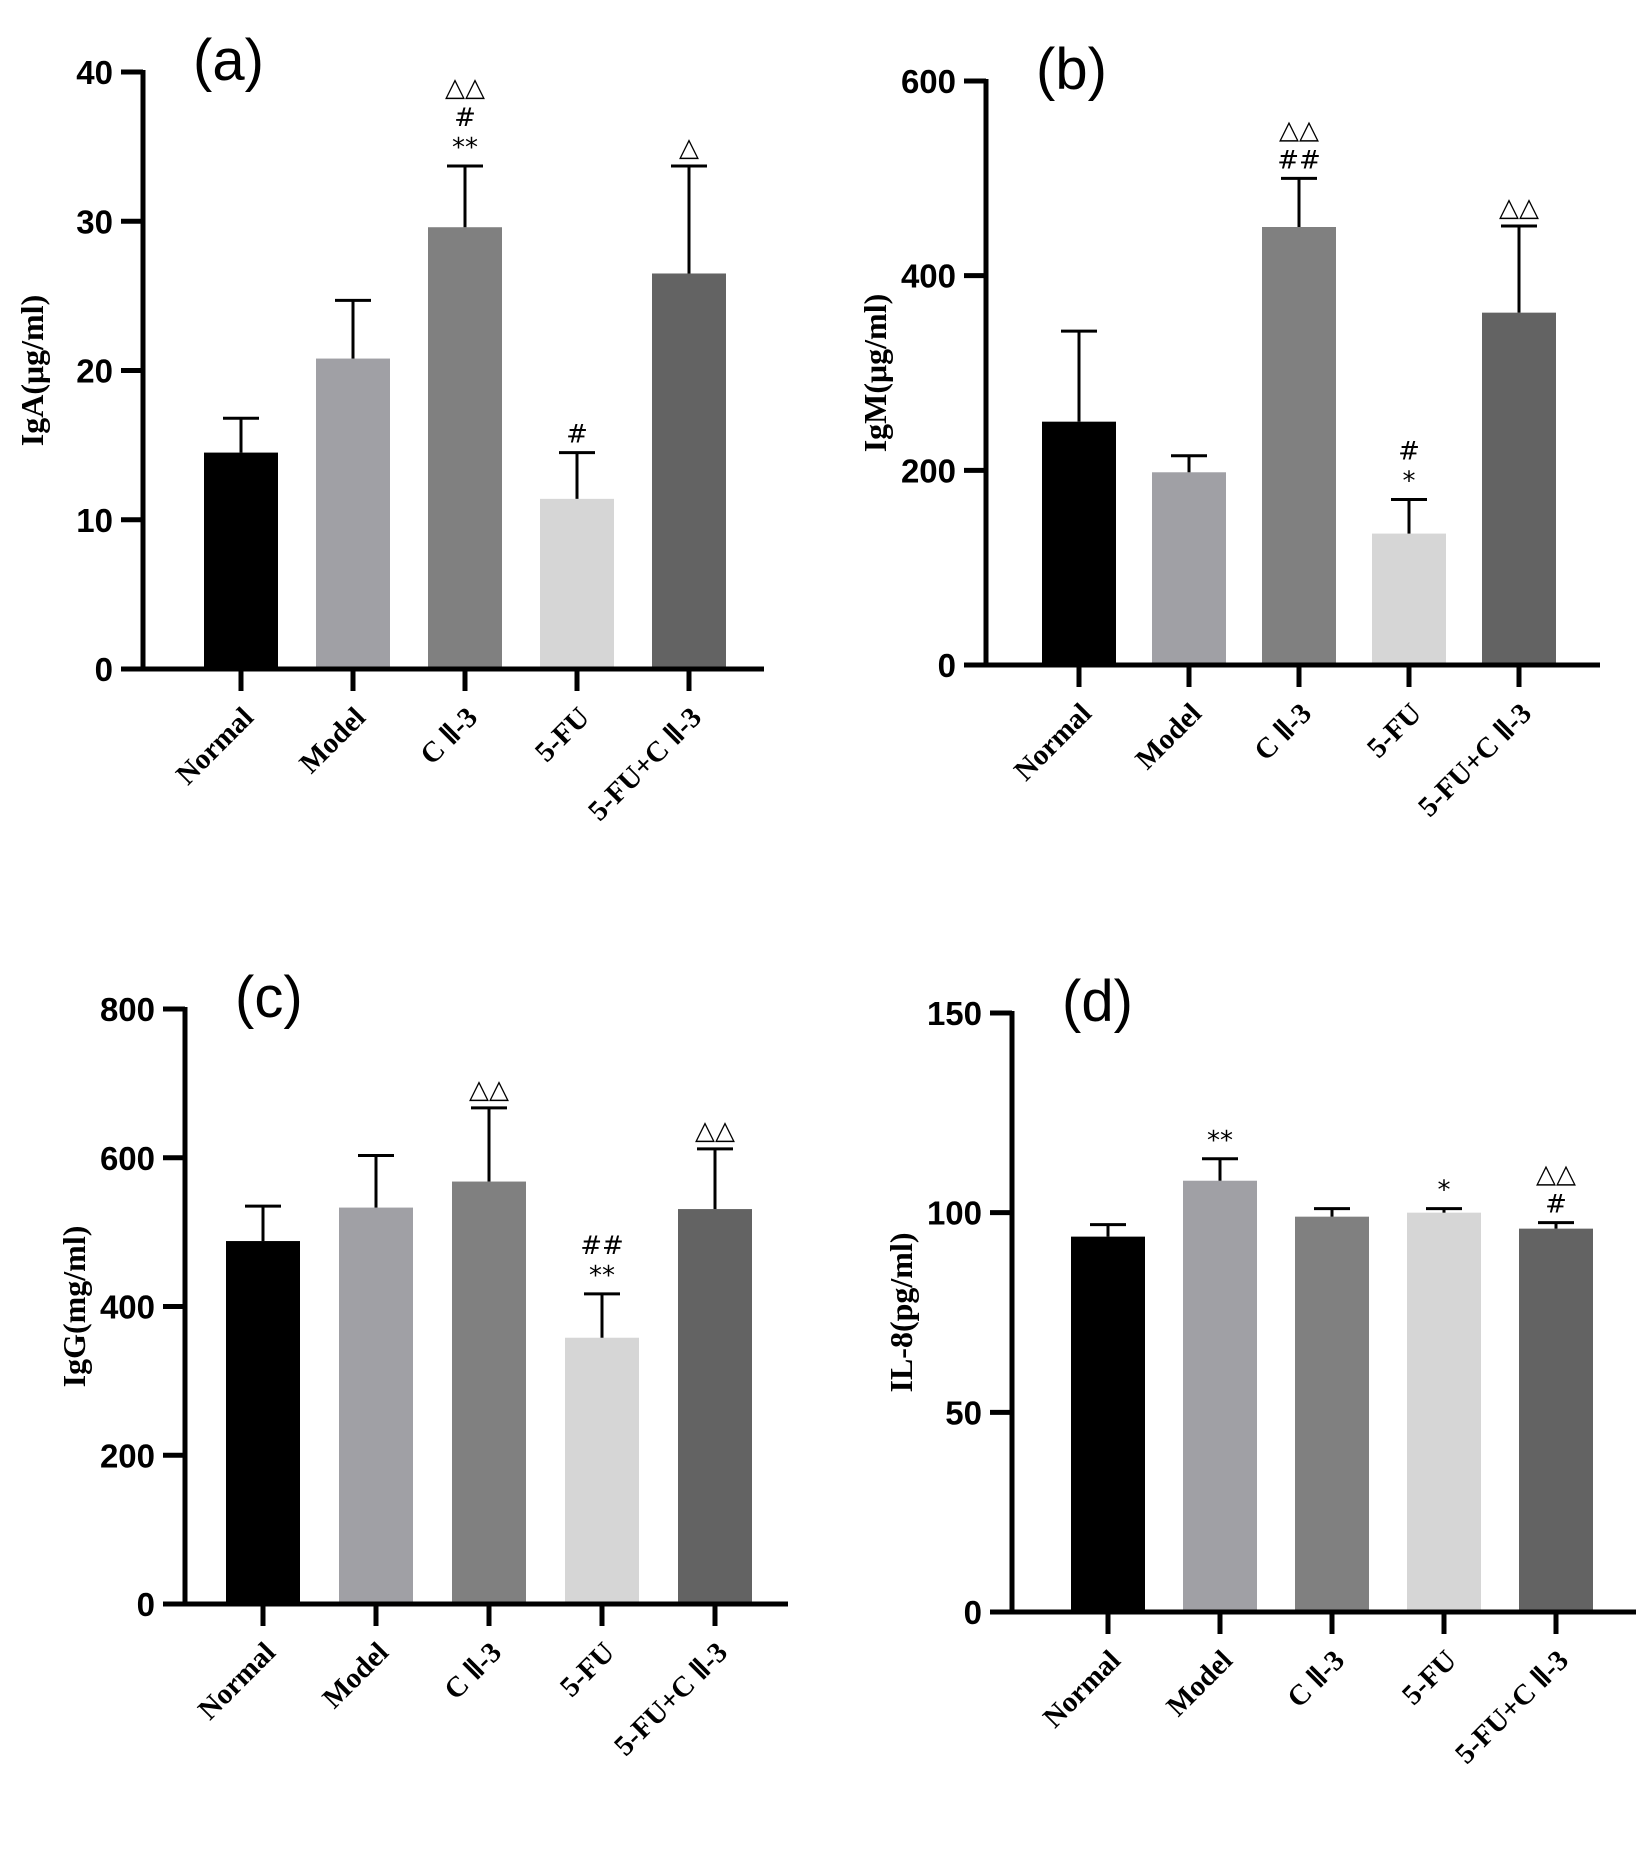  Describe the element at coordinates (94, 221) in the screenshot. I see `y-tick-label: 30` at that location.